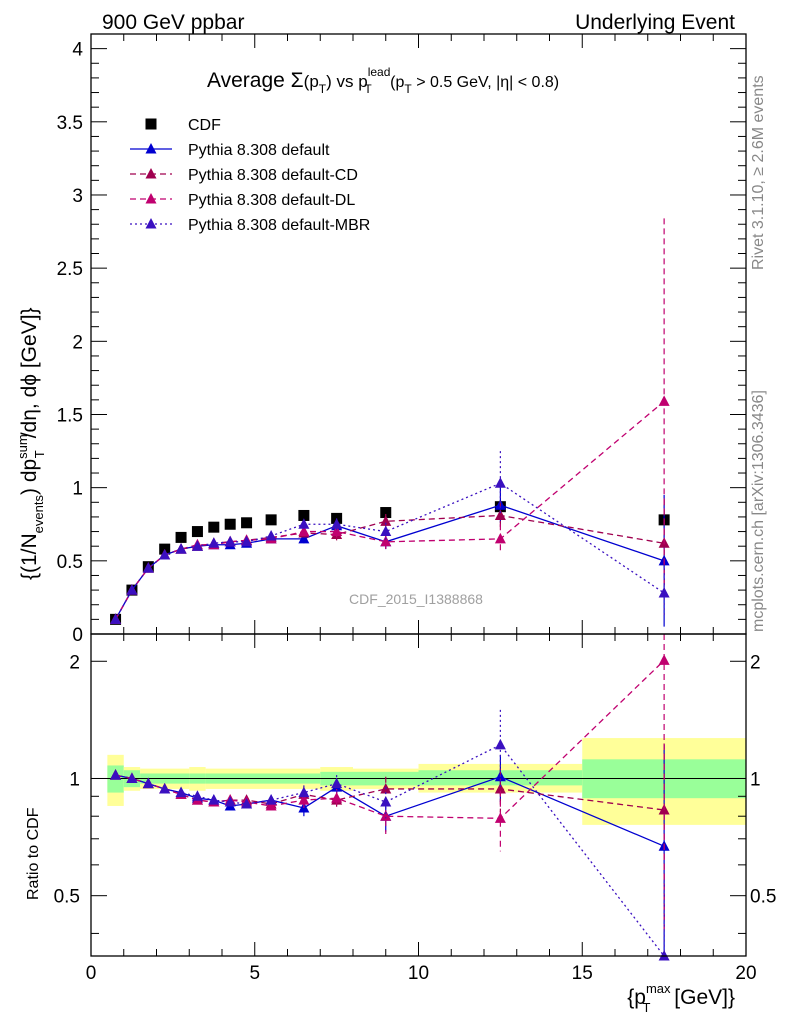  What do you see at coordinates (758, 172) in the screenshot?
I see `rivet-label: Rivet 3.1.10, ≥ 2.6M events` at bounding box center [758, 172].